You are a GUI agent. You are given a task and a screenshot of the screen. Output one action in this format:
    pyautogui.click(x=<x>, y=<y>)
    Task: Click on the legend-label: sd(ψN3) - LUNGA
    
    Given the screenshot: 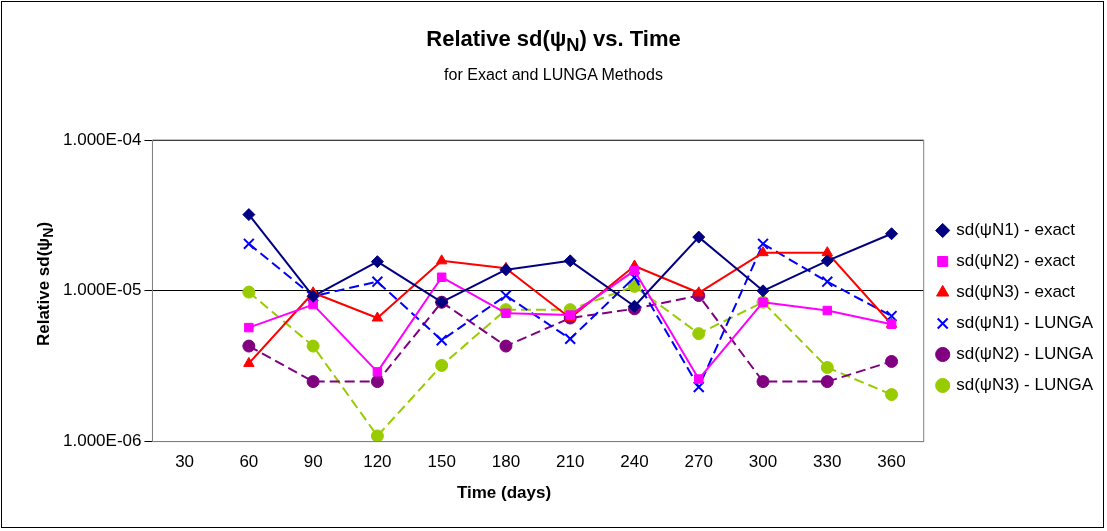 What is the action you would take?
    pyautogui.click(x=1025, y=385)
    